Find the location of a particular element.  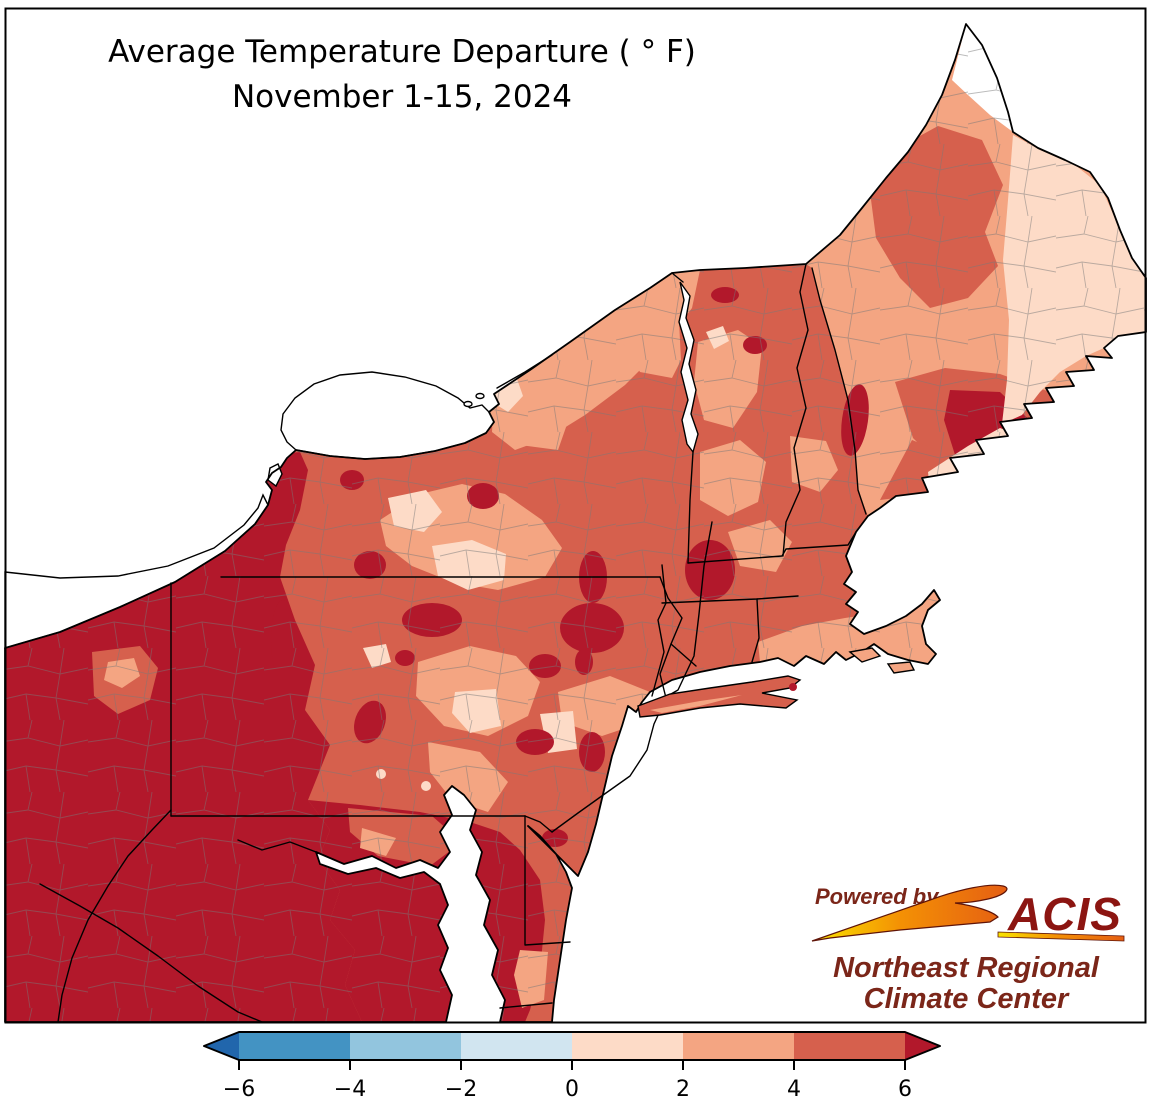

border-md-va-delmarva is located at coordinates (526, 1005).